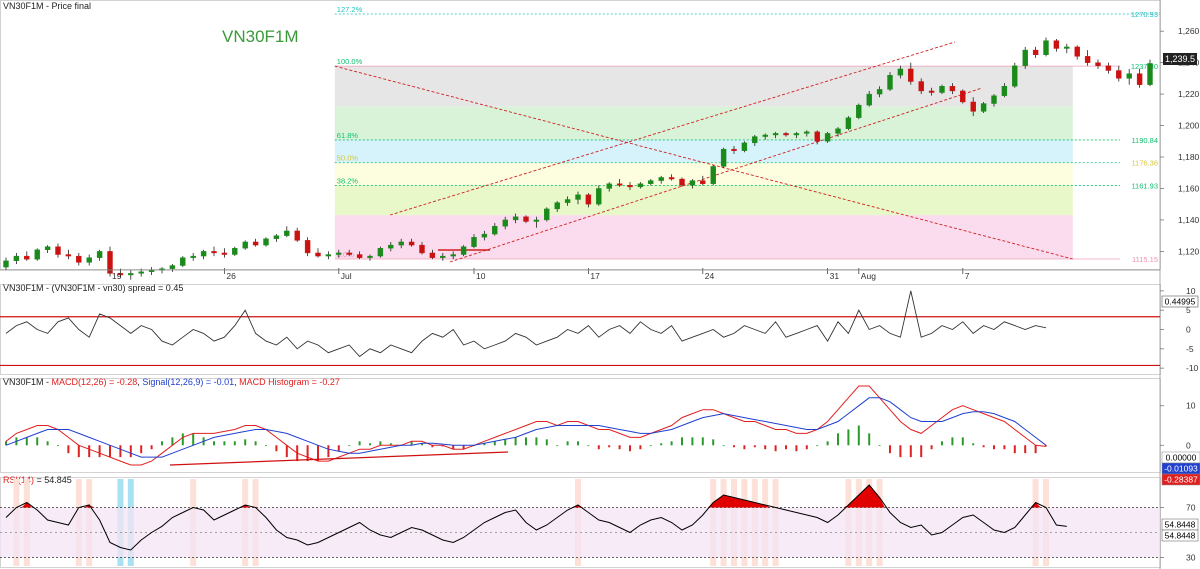  I want to click on fib-pct-label: 127.2%, so click(350, 9).